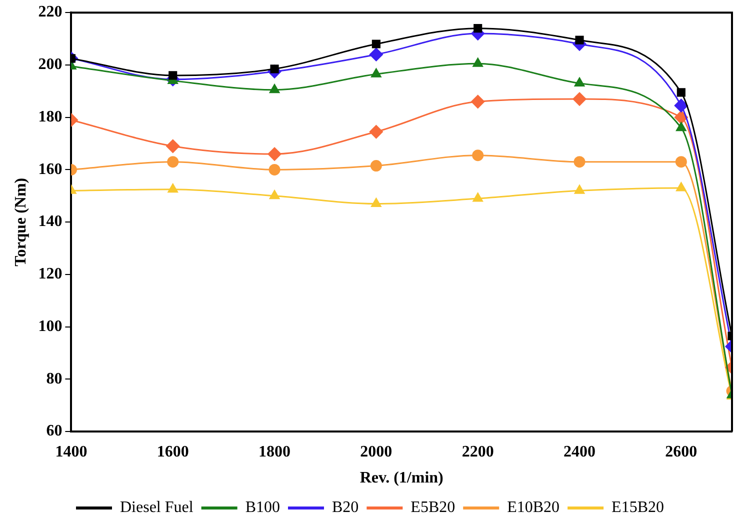 This screenshot has width=752, height=526. I want to click on legend-label: E15B20, so click(638, 507).